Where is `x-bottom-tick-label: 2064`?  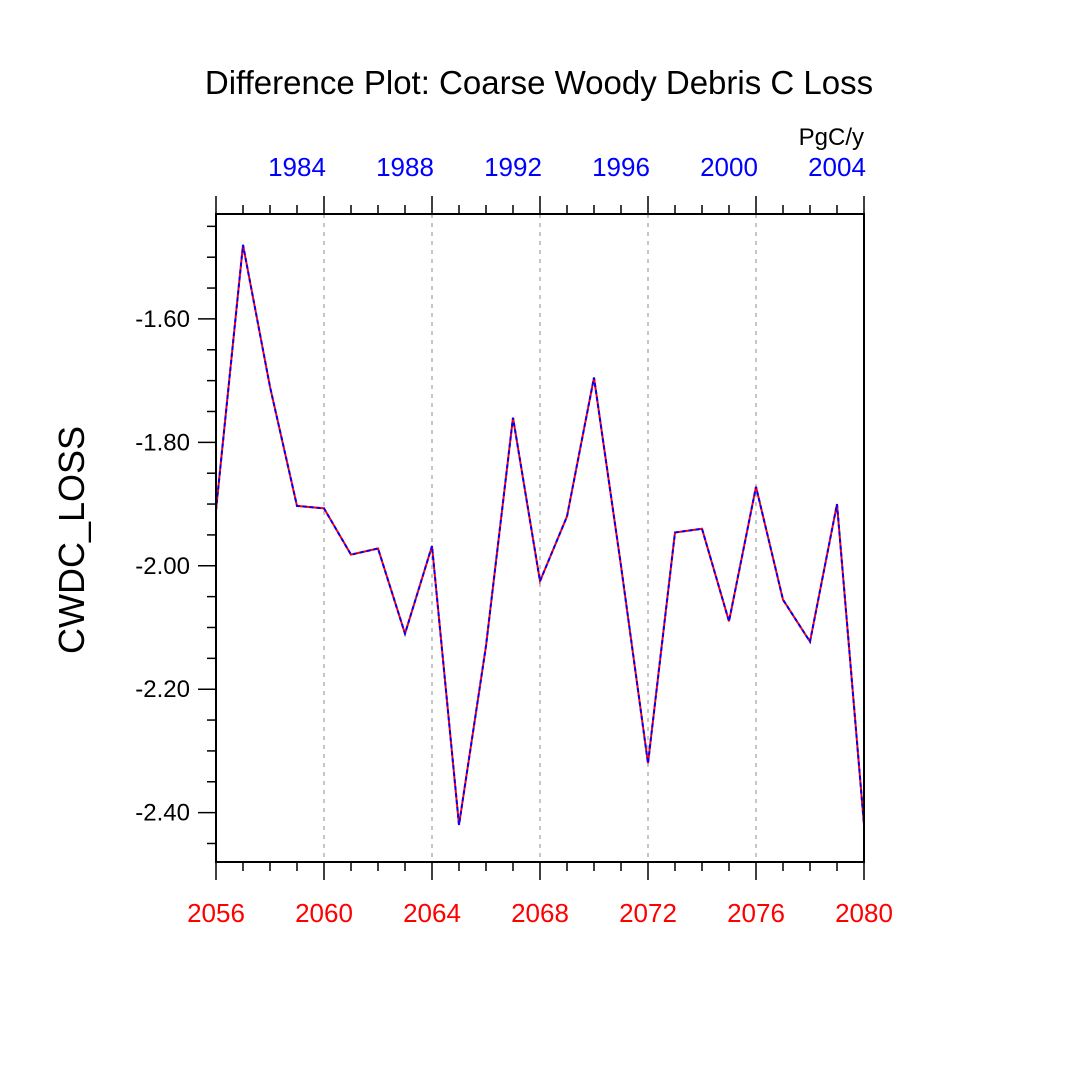
x-bottom-tick-label: 2064 is located at coordinates (432, 913).